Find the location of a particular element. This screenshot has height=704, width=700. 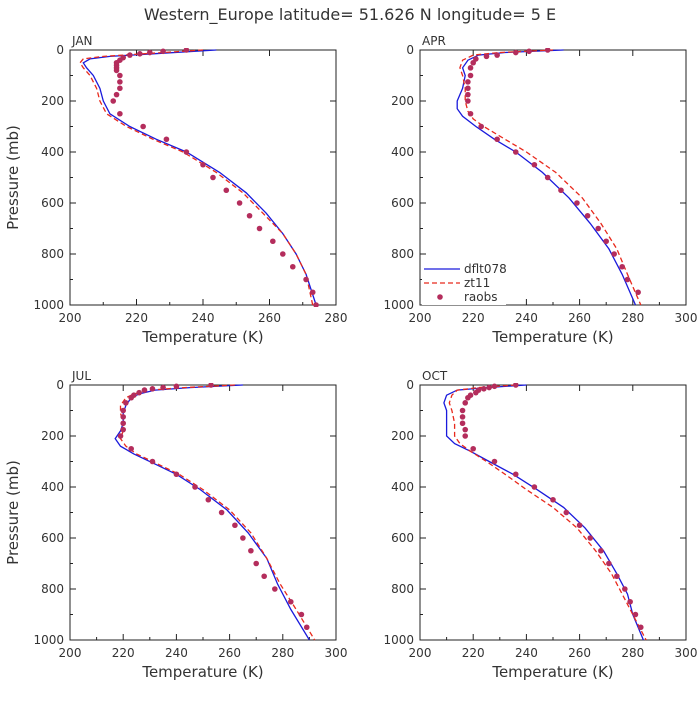

y-tick-label: 800 is located at coordinates (402, 589).